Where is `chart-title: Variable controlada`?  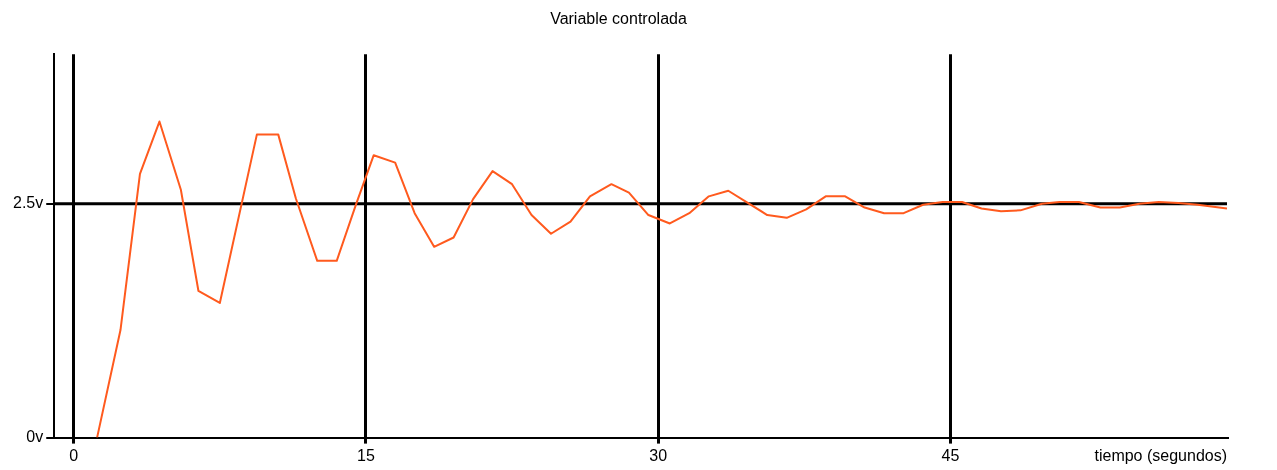 chart-title: Variable controlada is located at coordinates (618, 19).